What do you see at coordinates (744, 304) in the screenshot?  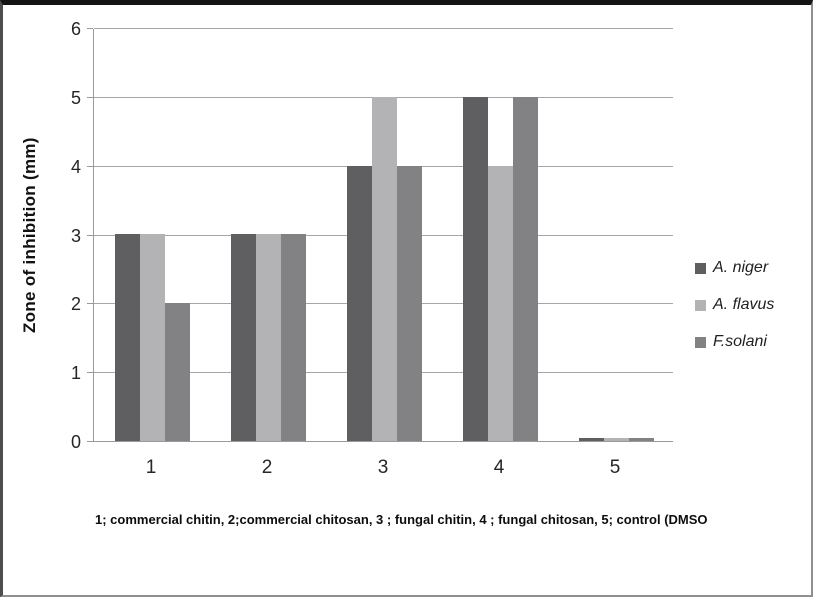 I see `legend-label: A. flavus` at bounding box center [744, 304].